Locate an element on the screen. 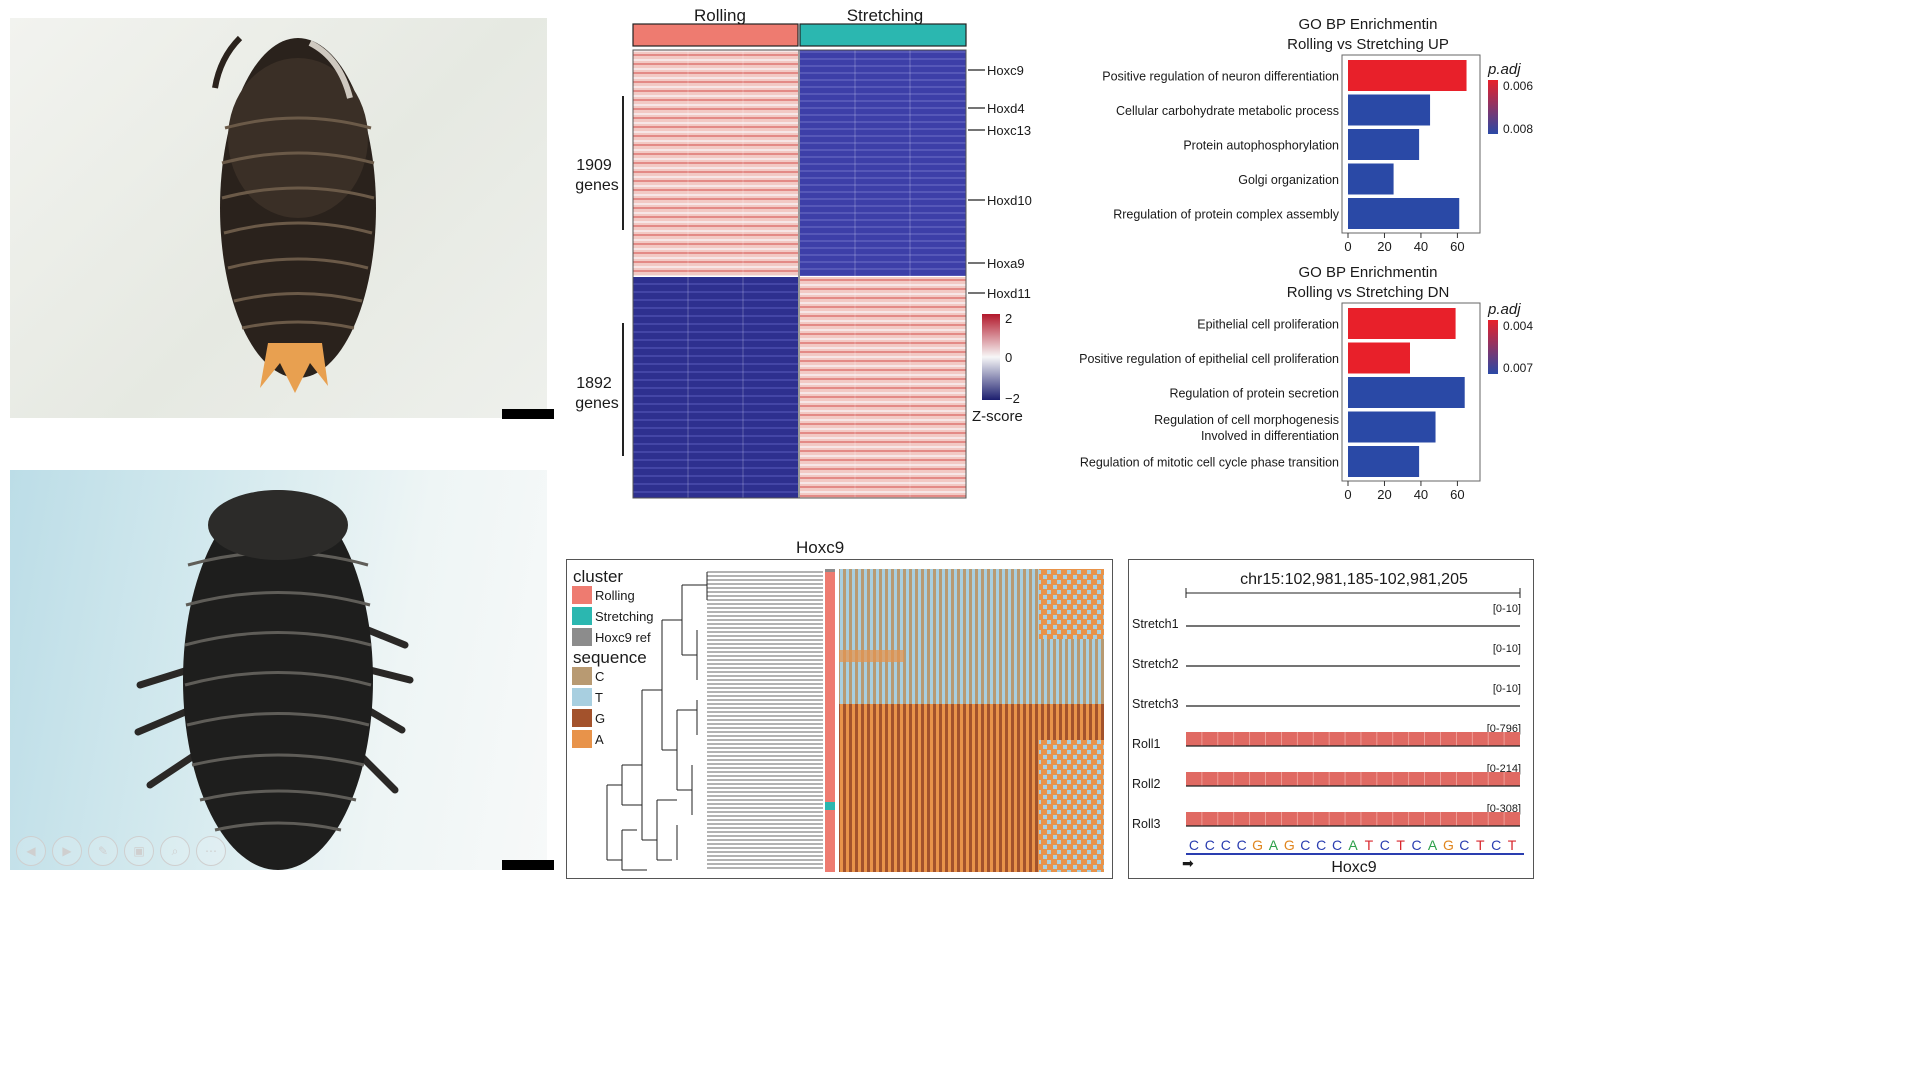  heat-block-stretching-dn is located at coordinates (883, 387).